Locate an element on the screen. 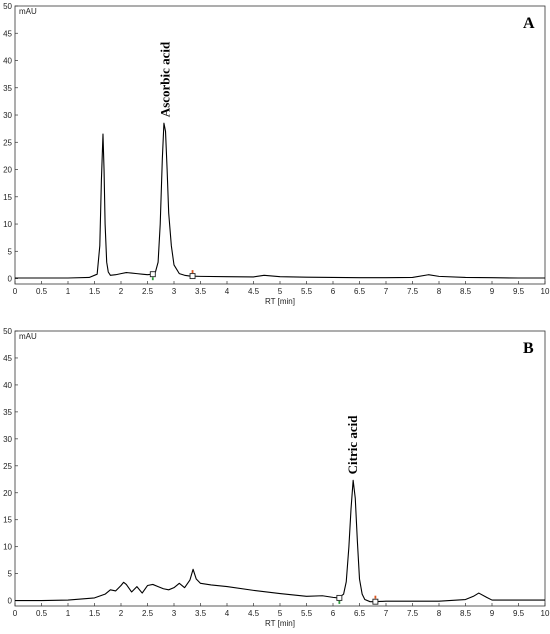  panel-letter: A is located at coordinates (529, 23).